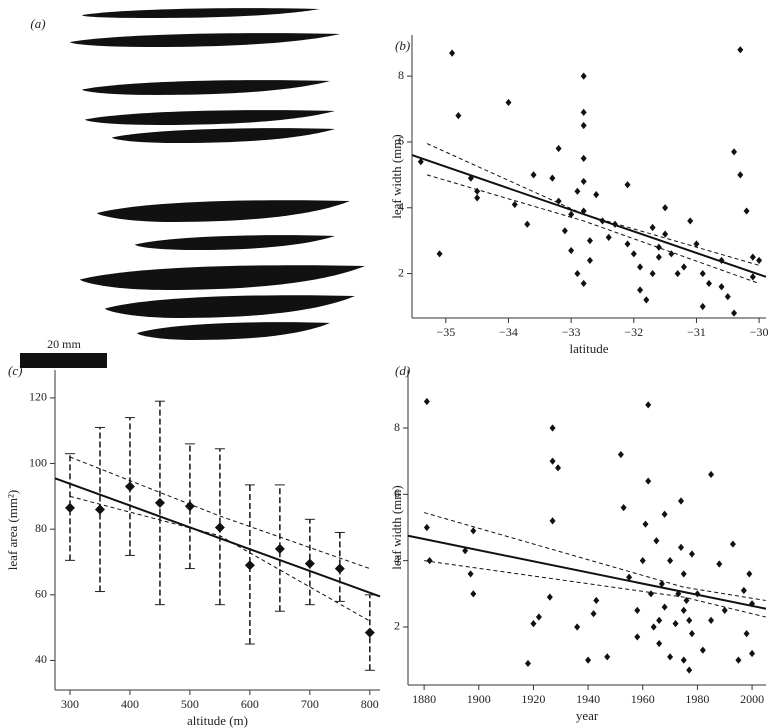  Describe the element at coordinates (533, 699) in the screenshot. I see `x-tick-label: 1920` at that location.